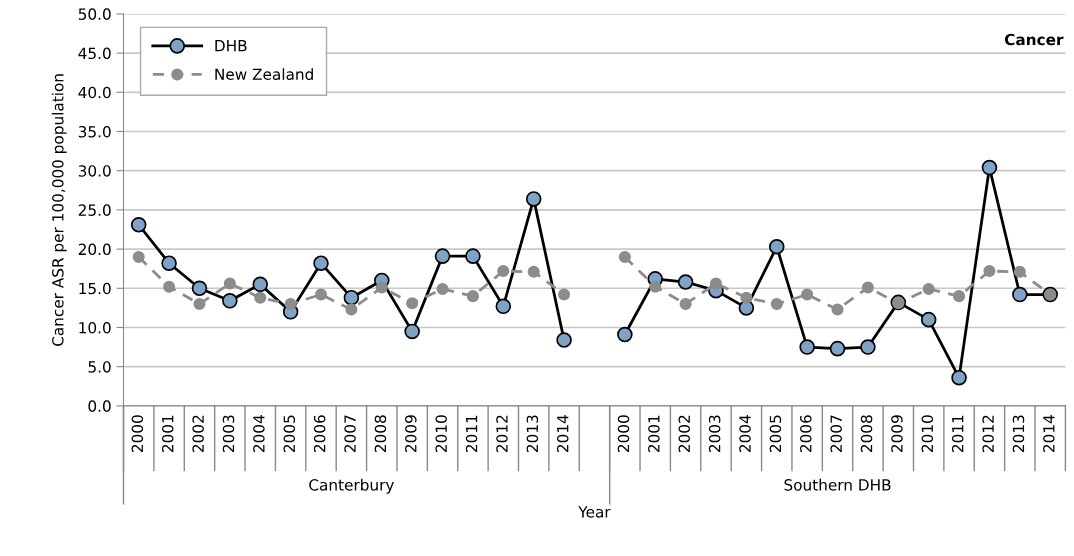  I want to click on y-tick-label: 25.0, so click(94, 210).